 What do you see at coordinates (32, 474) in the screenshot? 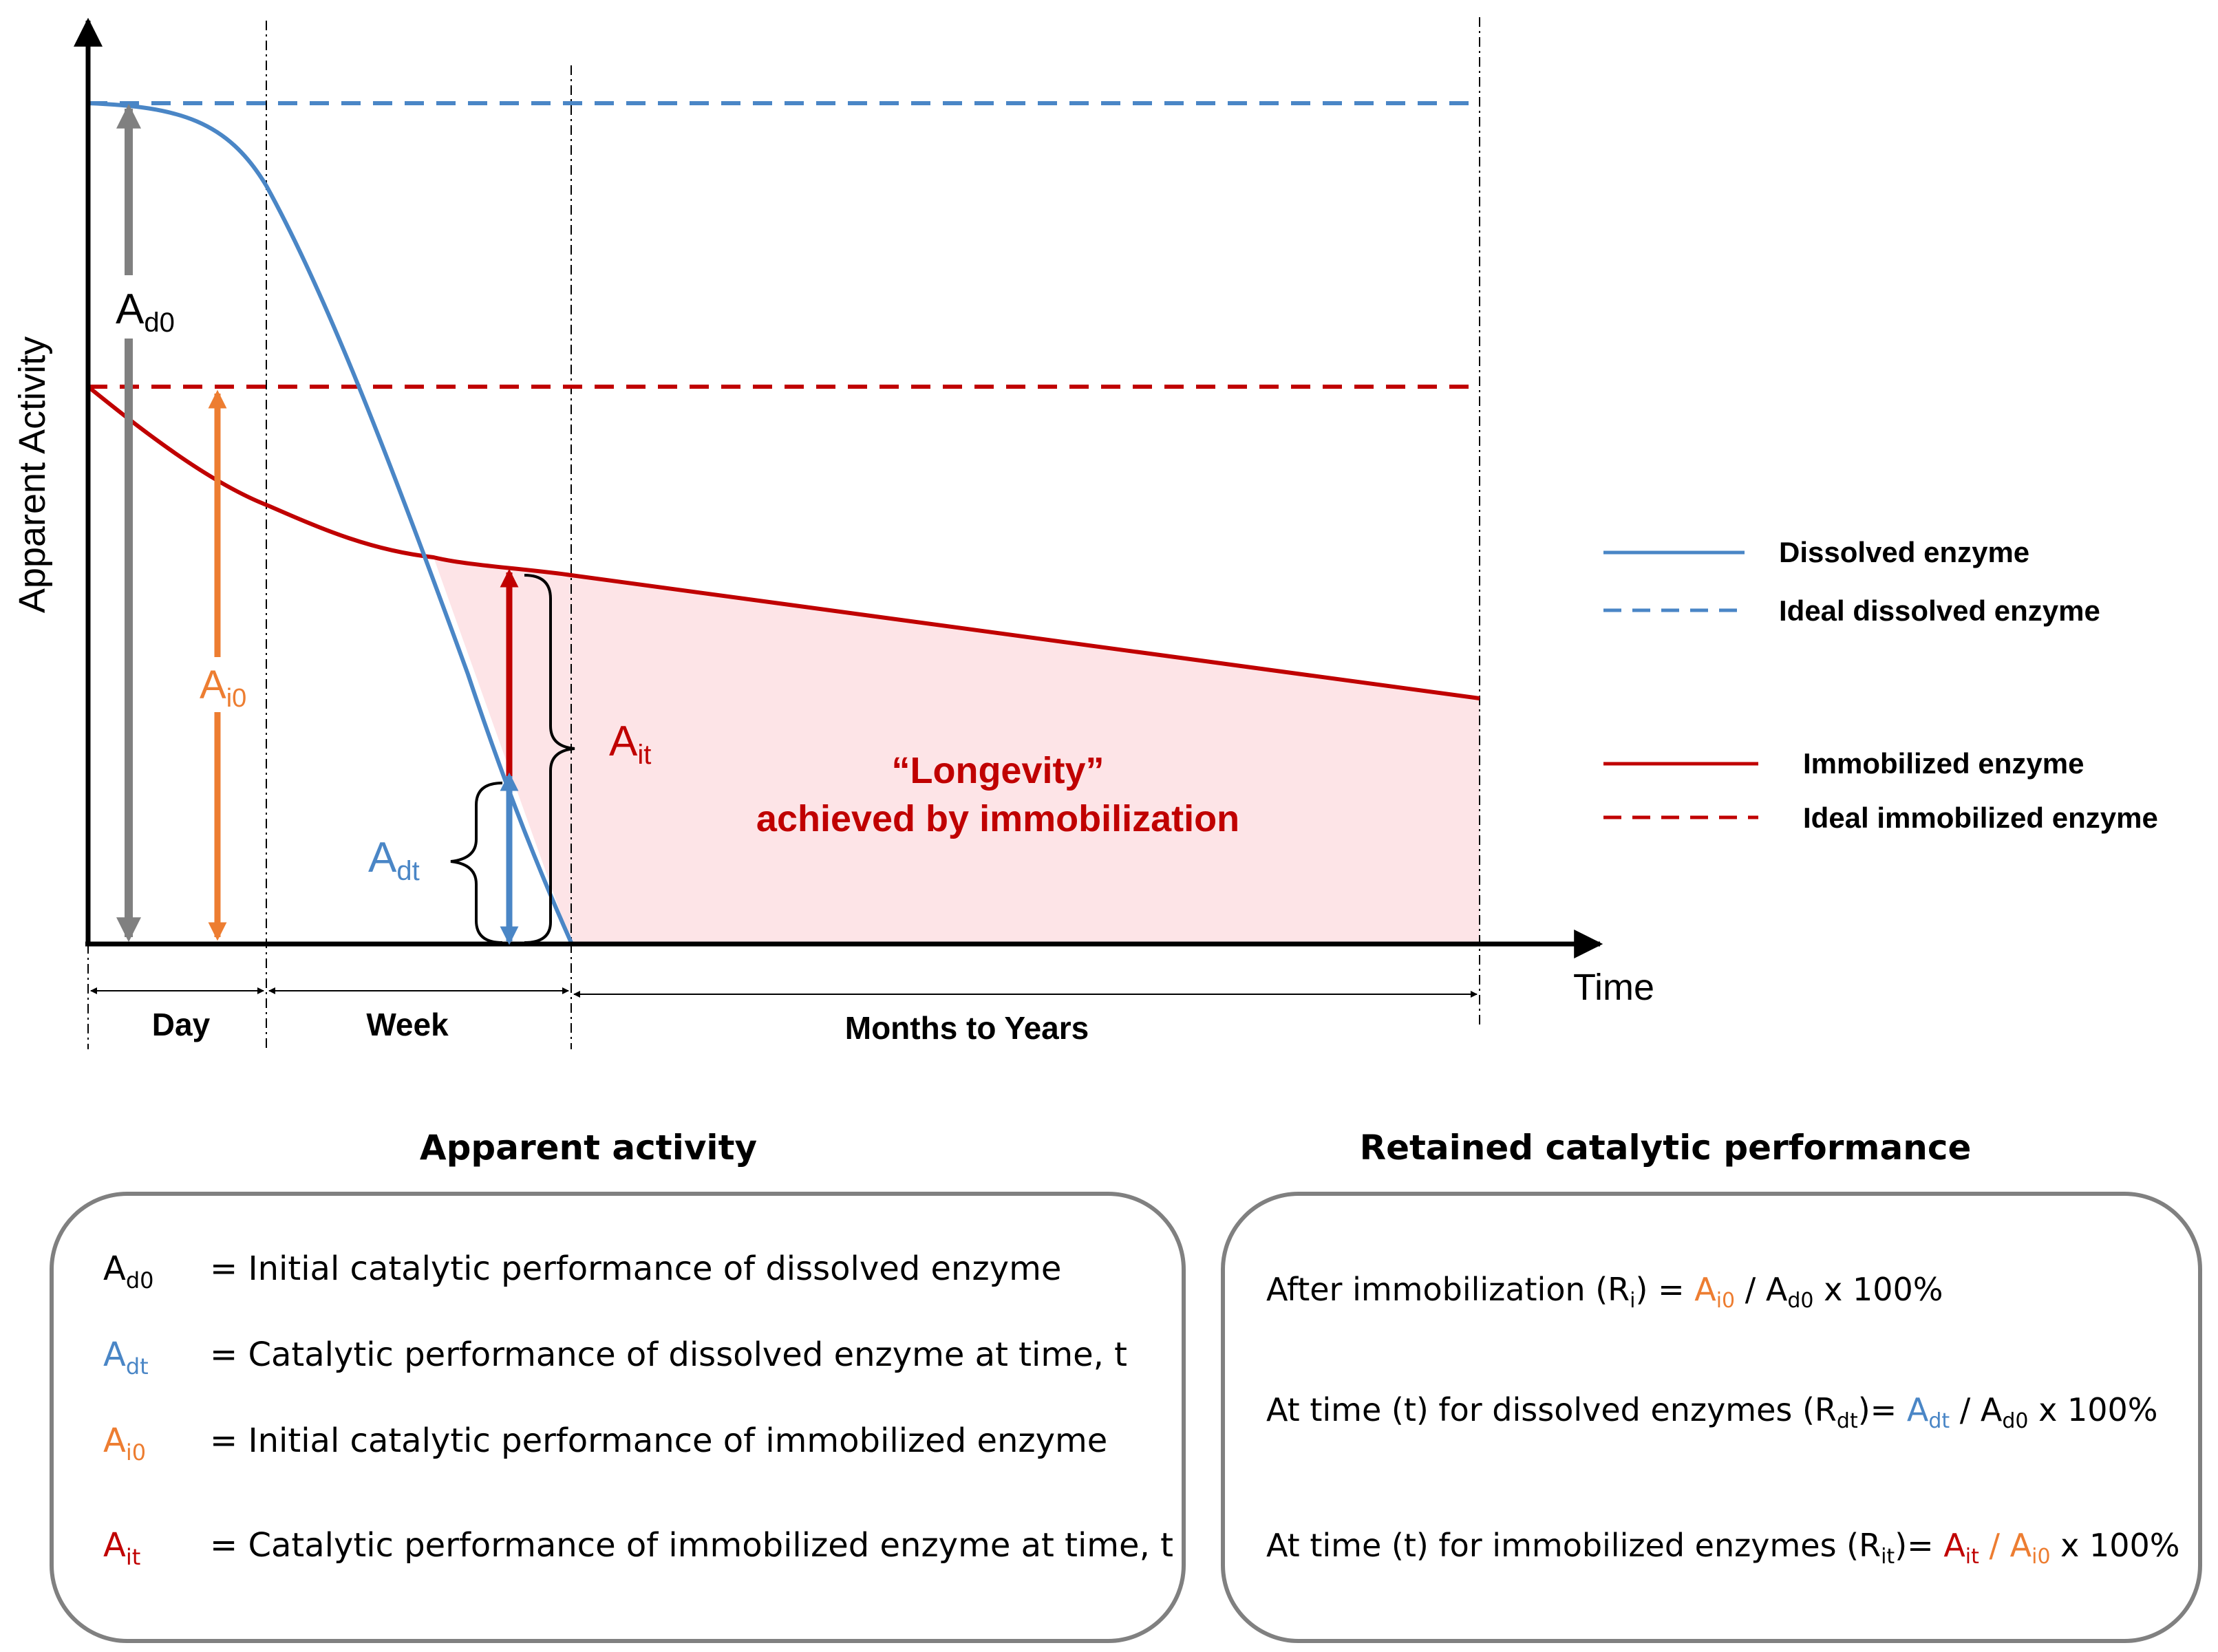
I see `y-axis-label: Apparent Activity` at bounding box center [32, 474].